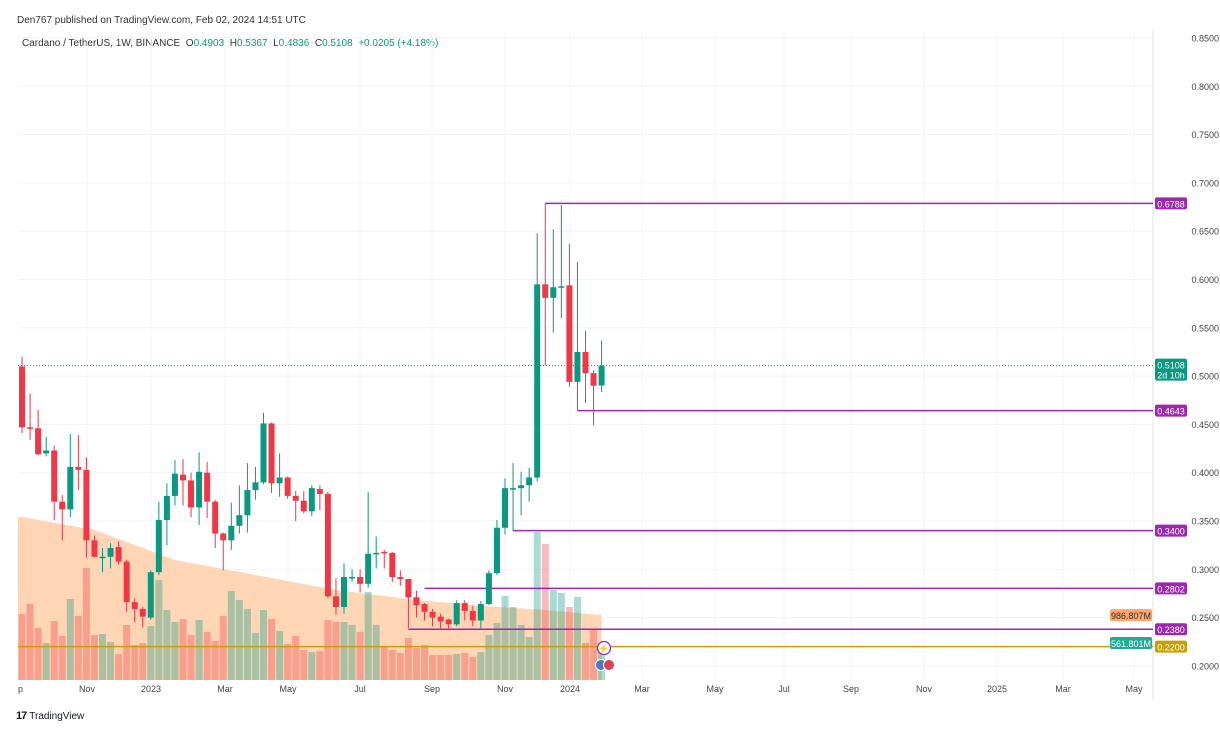  I want to click on low-label: L, so click(276, 43).